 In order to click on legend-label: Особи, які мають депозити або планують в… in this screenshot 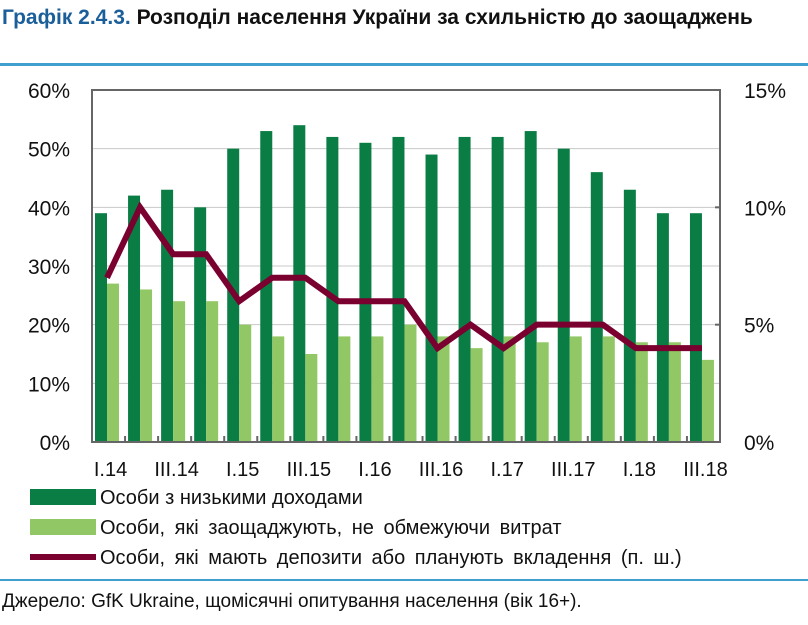, I will do `click(391, 558)`.